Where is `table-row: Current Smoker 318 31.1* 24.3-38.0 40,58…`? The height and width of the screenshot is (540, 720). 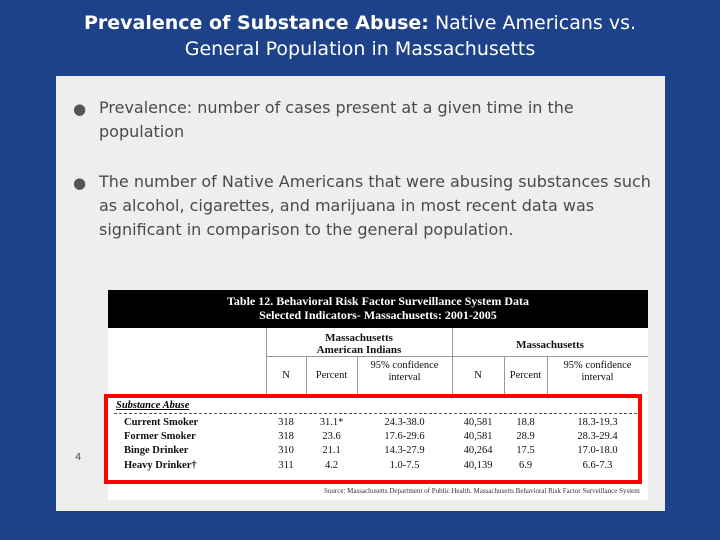
table-row: Current Smoker 318 31.1* 24.3-38.0 40,58… is located at coordinates (378, 423).